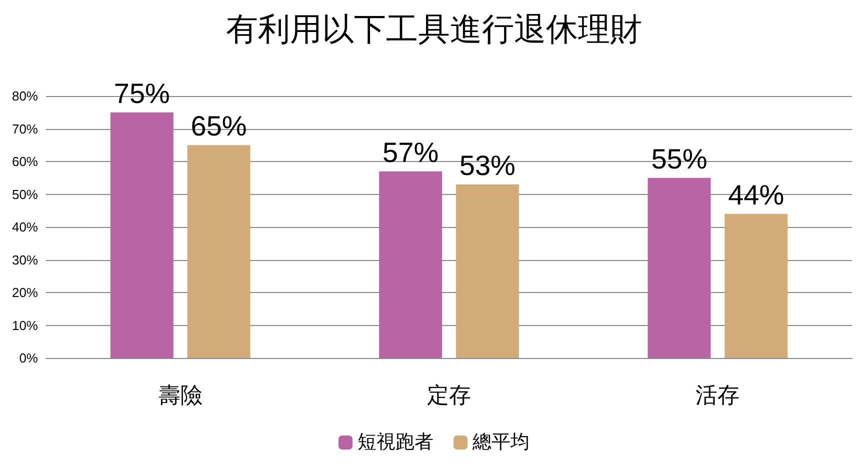 This screenshot has height=467, width=868. I want to click on y-tick-label: 70%, so click(25, 128).